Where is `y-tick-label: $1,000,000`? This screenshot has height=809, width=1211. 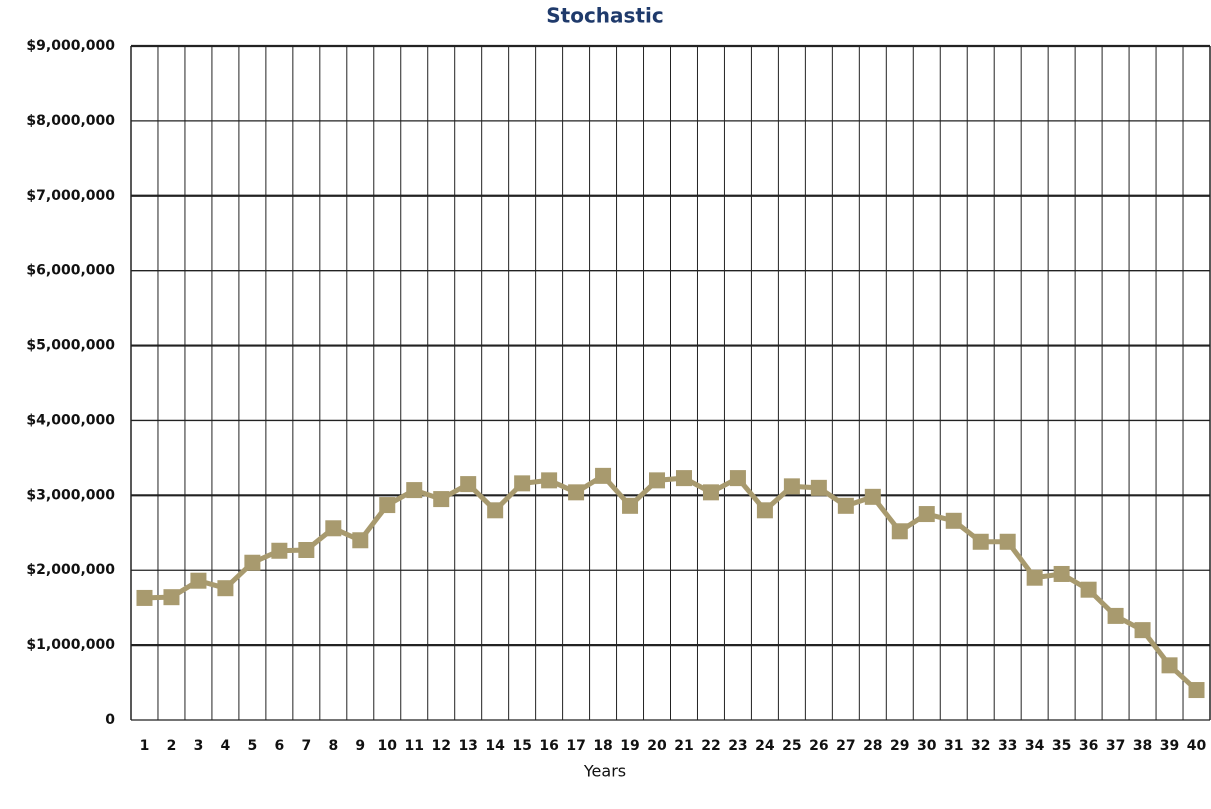 y-tick-label: $1,000,000 is located at coordinates (70, 645).